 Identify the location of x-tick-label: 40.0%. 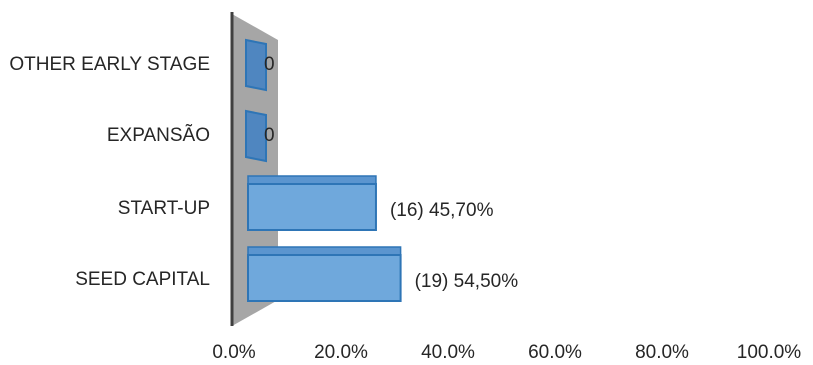
(448, 352).